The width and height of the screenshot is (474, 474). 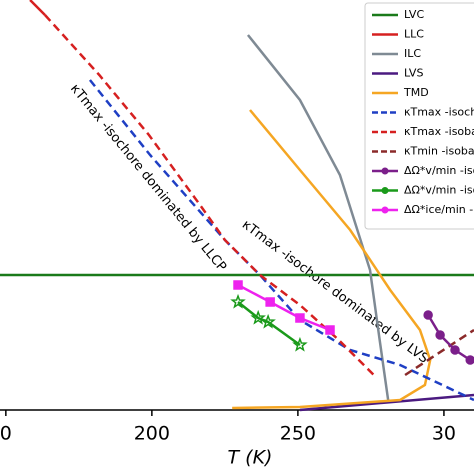 I want to click on legend-label: LVC, so click(x=414, y=14).